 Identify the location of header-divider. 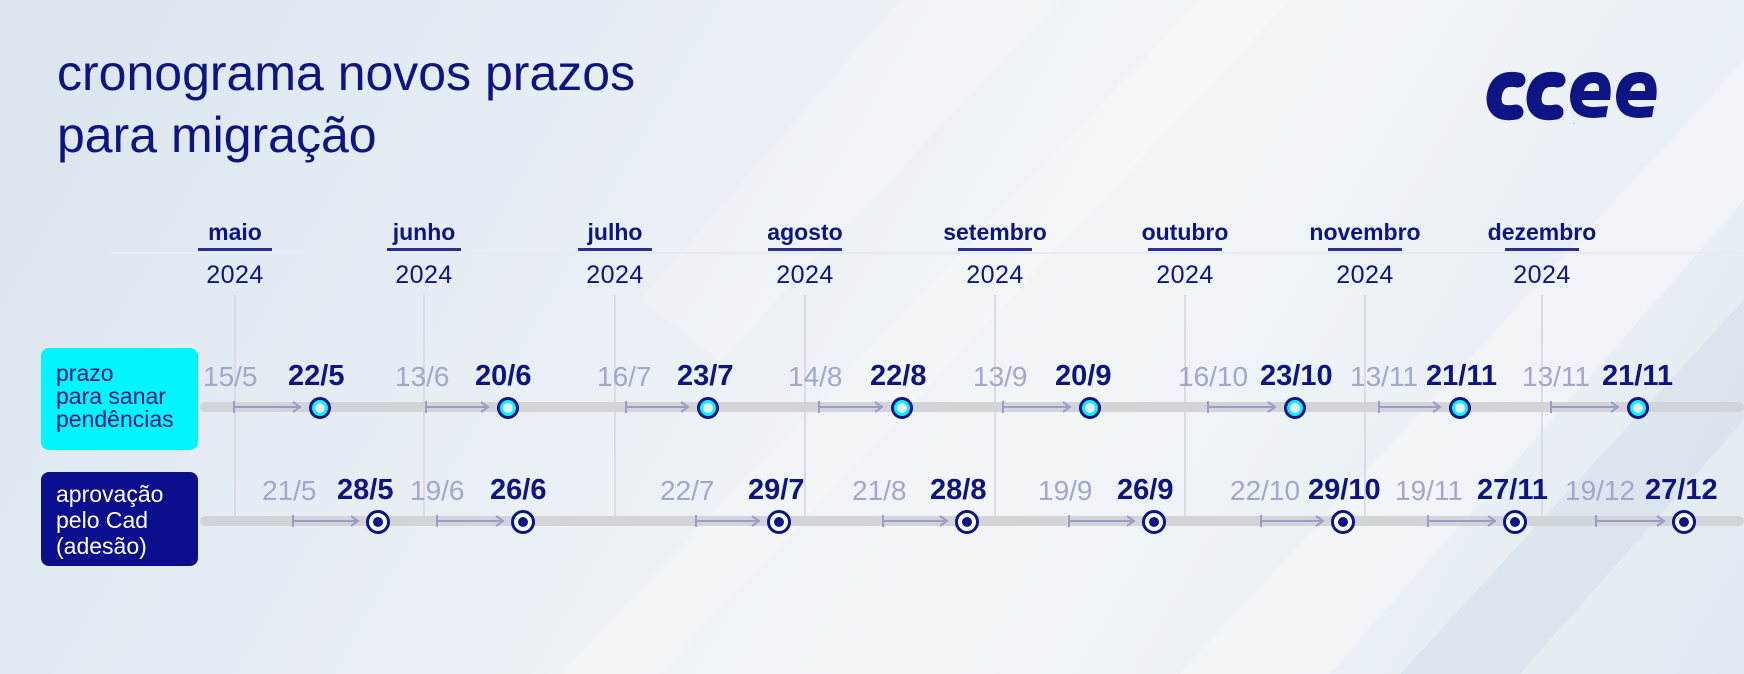
(927, 253).